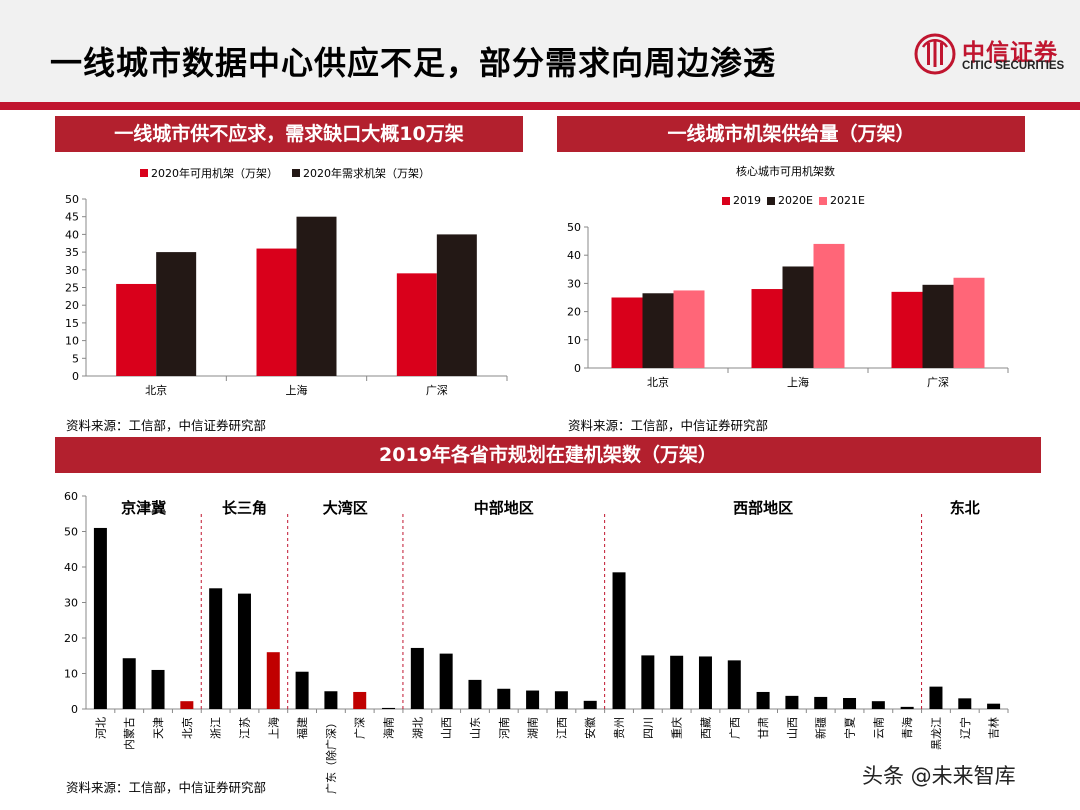 This screenshot has width=1080, height=810. What do you see at coordinates (726, 200) in the screenshot?
I see `chart2-legend-swatch` at bounding box center [726, 200].